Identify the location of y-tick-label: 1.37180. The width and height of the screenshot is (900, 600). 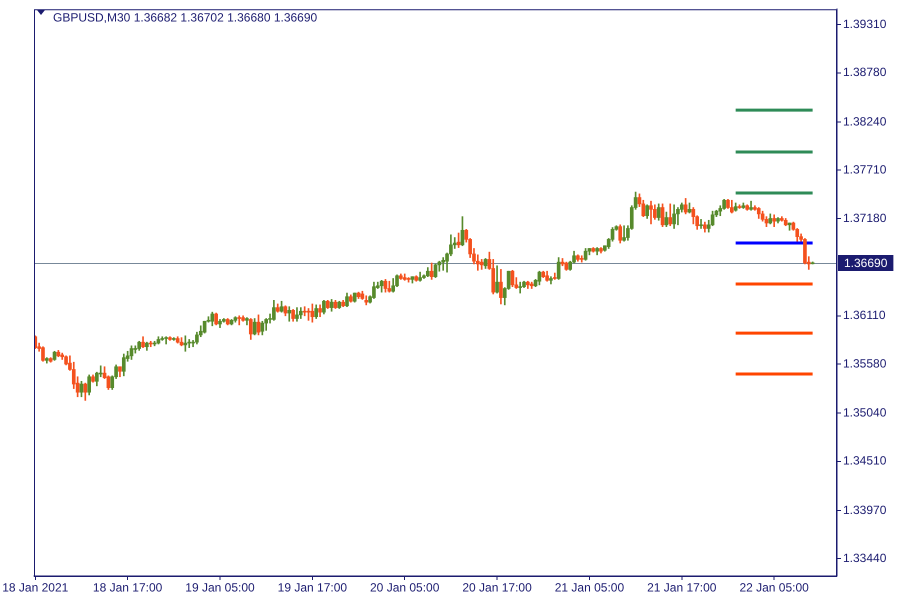
(865, 217).